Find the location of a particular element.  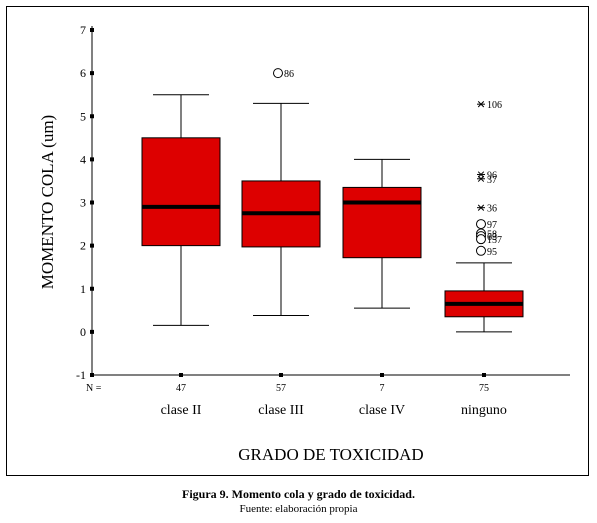

category-label: clase III is located at coordinates (281, 410).